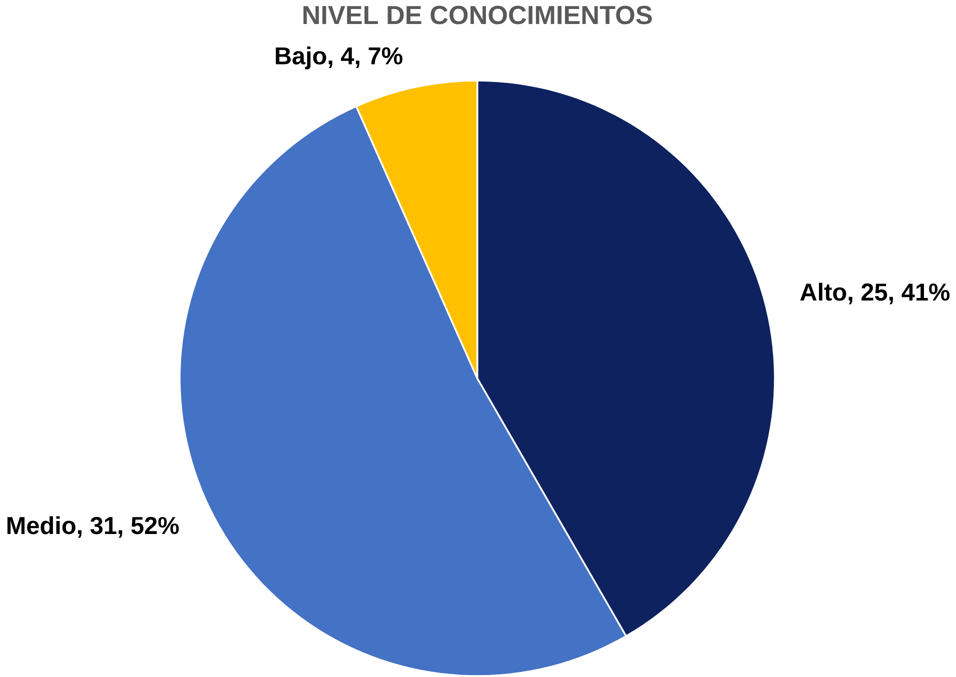  Describe the element at coordinates (41, 525) in the screenshot. I see `slice-label: Medio` at that location.